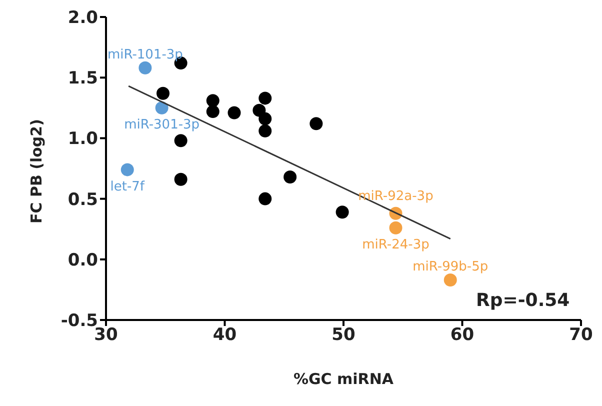 This screenshot has height=406, width=602. I want to click on annotation: miR-92a-3p, so click(396, 196).